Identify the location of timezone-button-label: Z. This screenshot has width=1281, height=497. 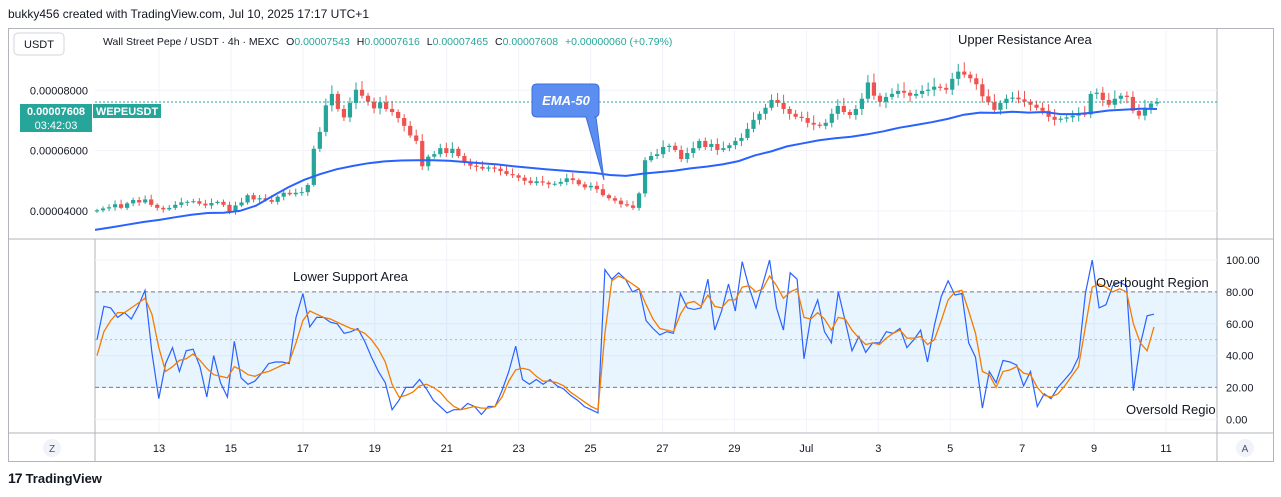
(52, 449).